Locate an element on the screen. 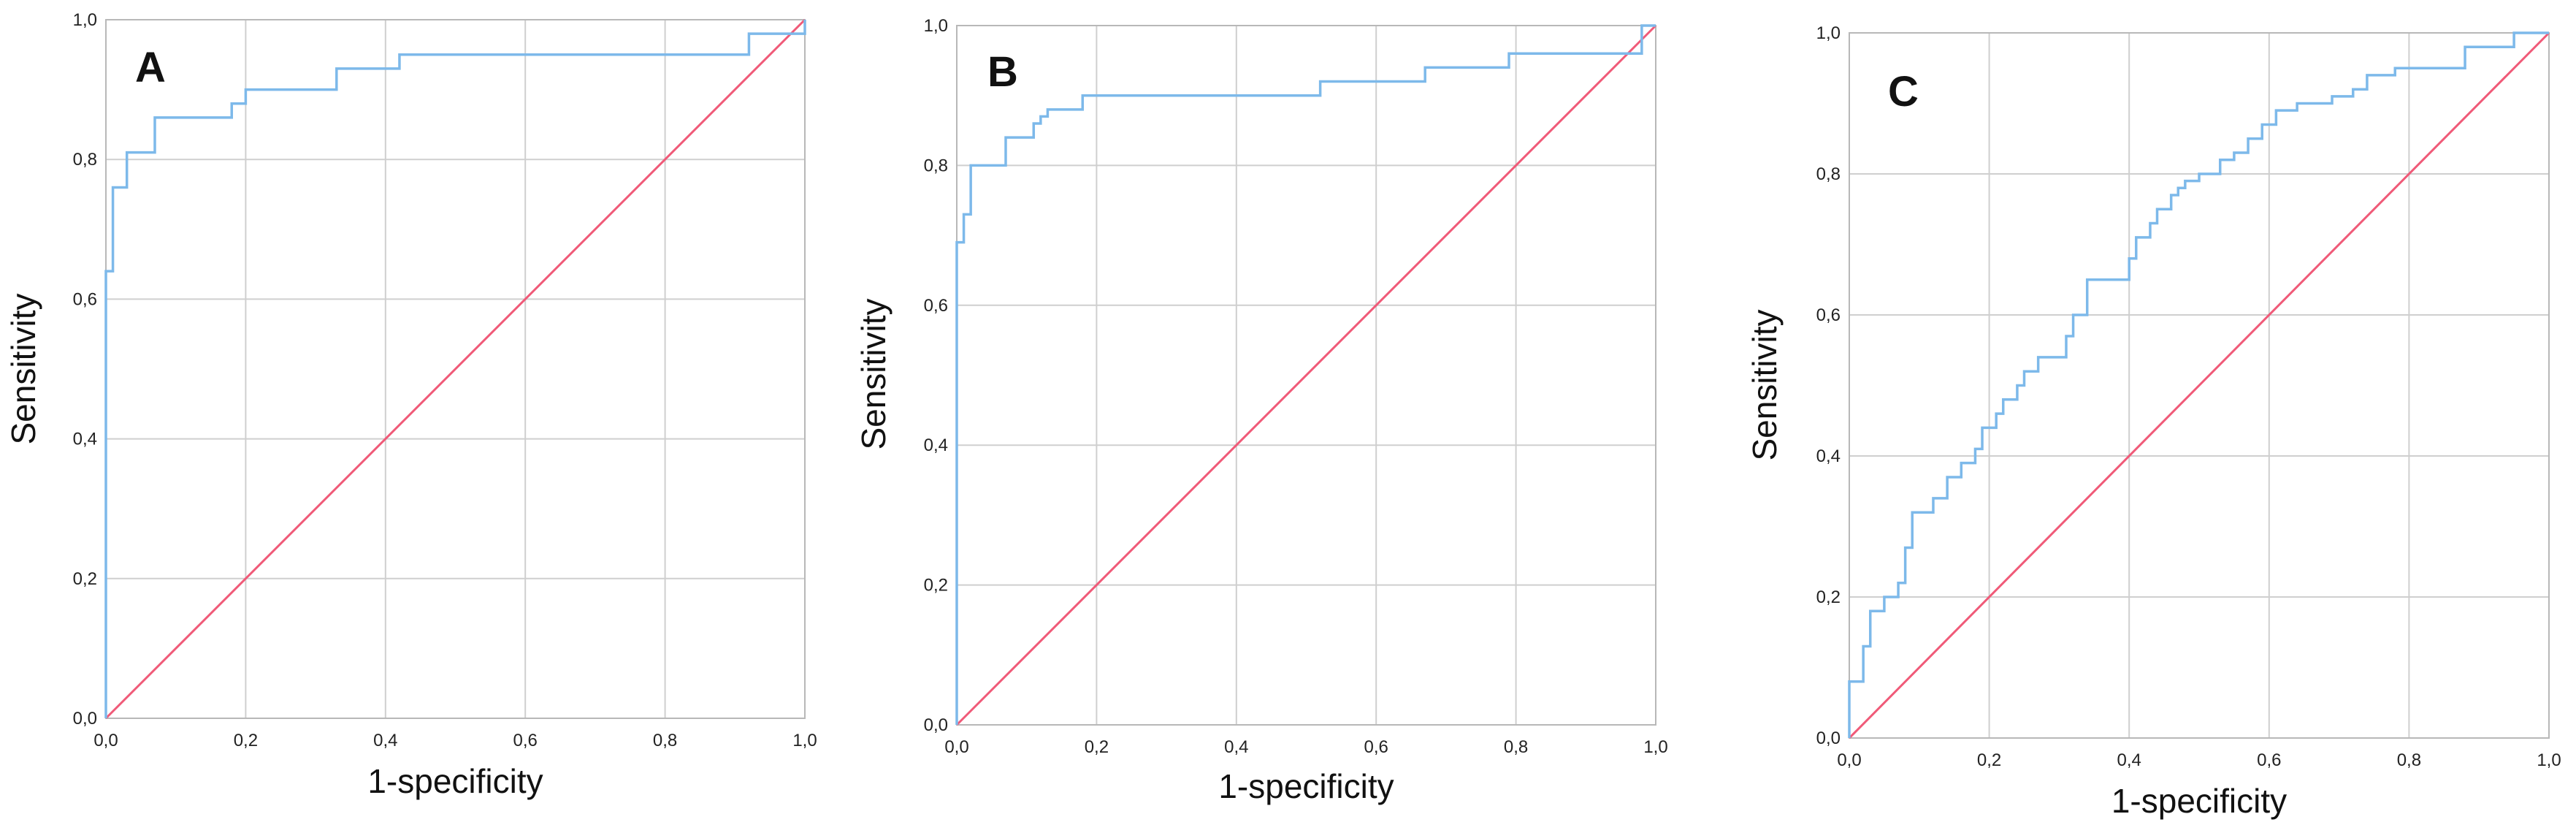 Image resolution: width=2576 pixels, height=833 pixels. panel-label: C is located at coordinates (1903, 91).